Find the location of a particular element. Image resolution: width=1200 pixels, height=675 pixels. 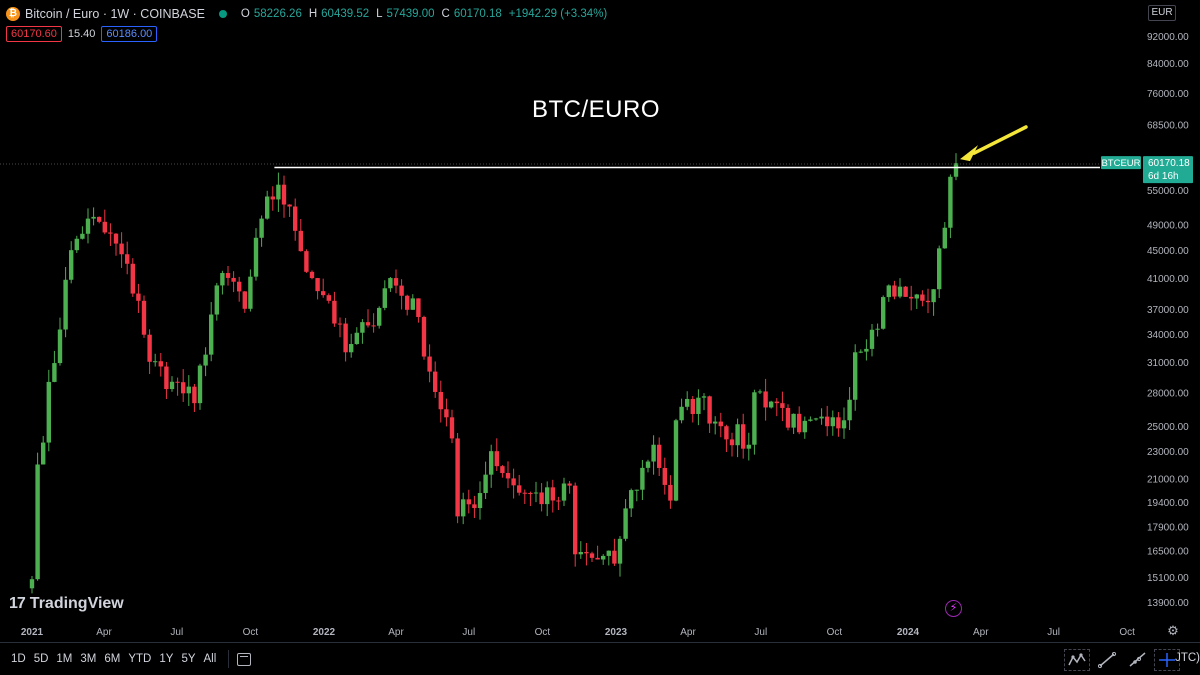

buy-button: 60186.00 is located at coordinates (129, 34).